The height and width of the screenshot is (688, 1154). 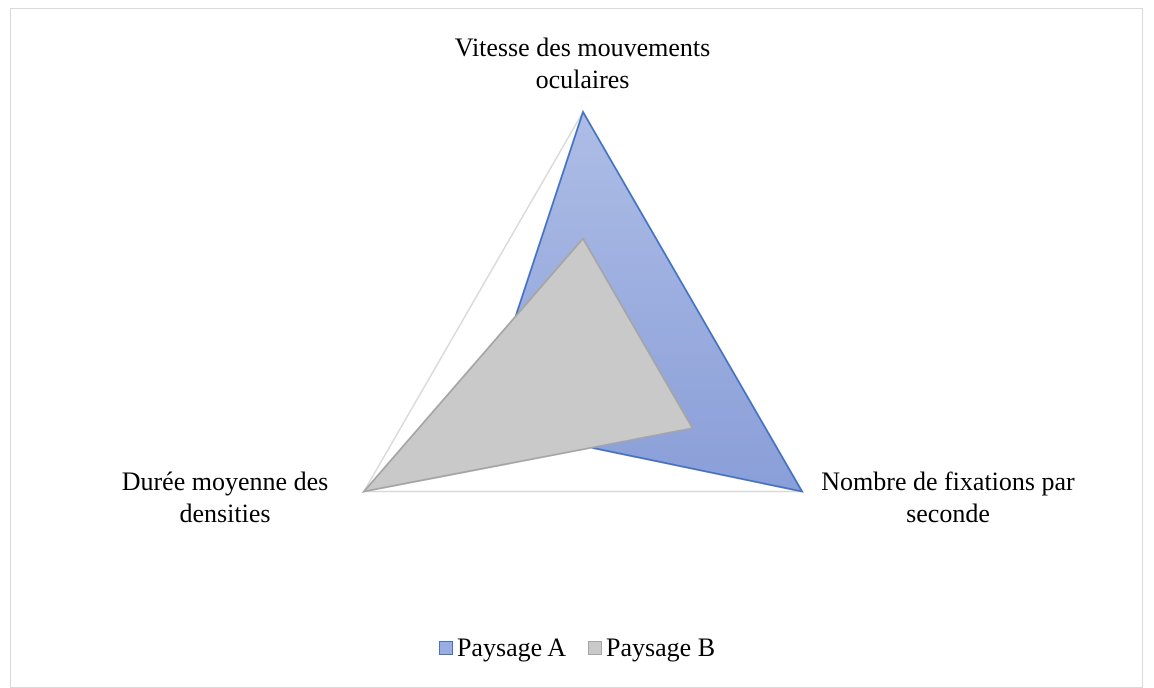 I want to click on category-label: Durée moyenne des densities, so click(x=225, y=497).